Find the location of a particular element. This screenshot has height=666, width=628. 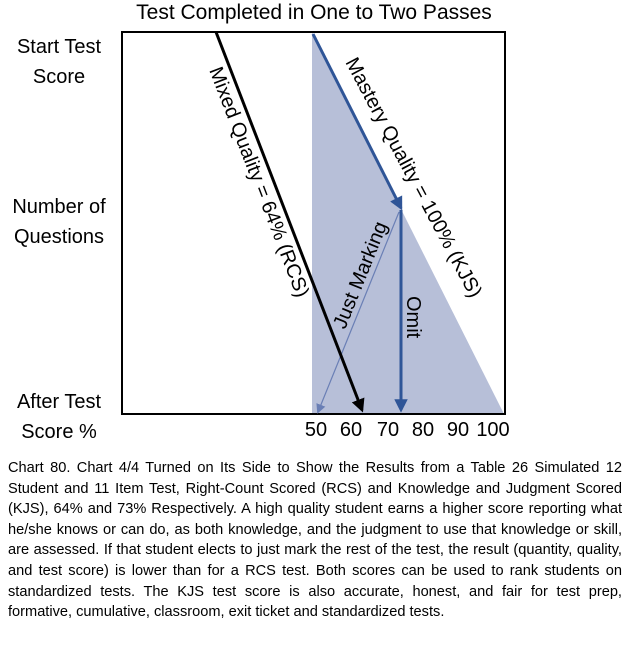

mixed-quality-label: Mixed Quality = 64% (RCS) is located at coordinates (258, 182).